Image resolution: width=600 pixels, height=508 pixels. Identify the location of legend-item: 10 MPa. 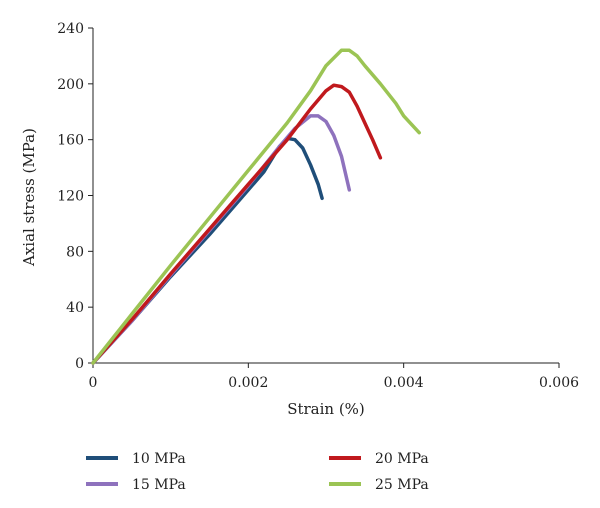
(136, 459).